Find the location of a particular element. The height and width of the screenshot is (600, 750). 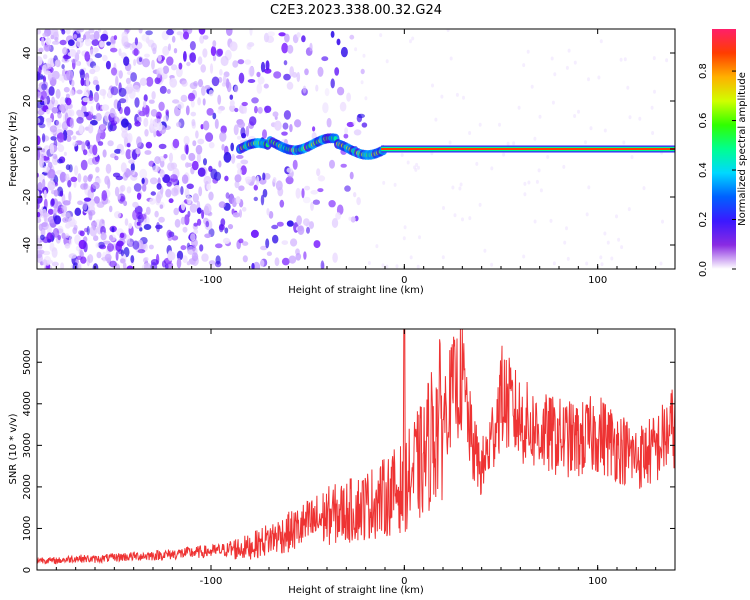

colorbar-tick-label: 0.4 is located at coordinates (703, 170).